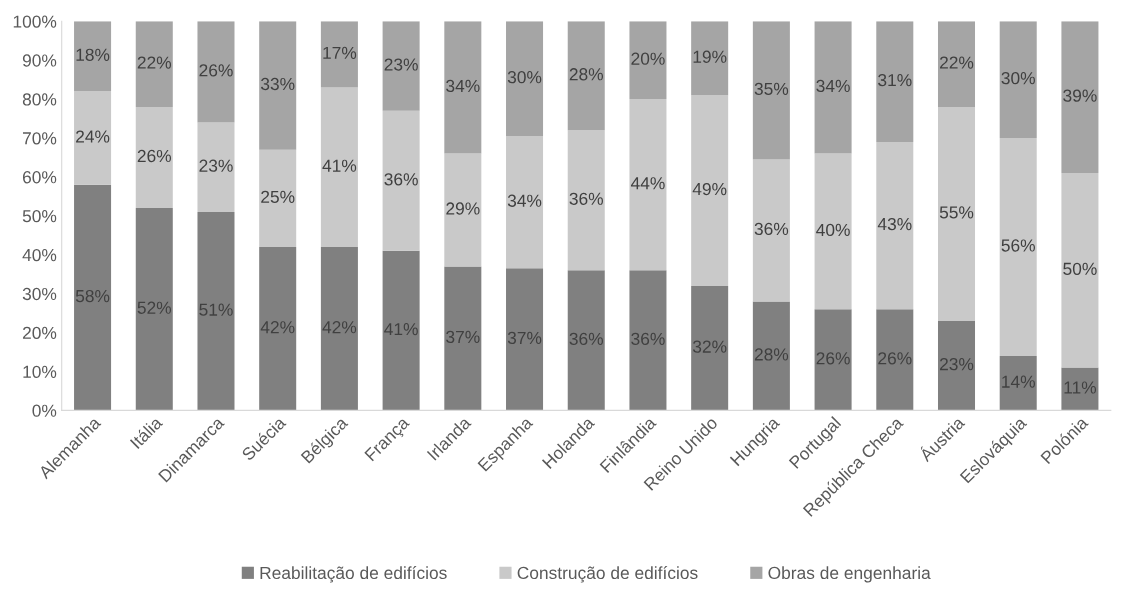 This screenshot has width=1122, height=608. I want to click on y-tick-label: 80%, so click(39, 99).